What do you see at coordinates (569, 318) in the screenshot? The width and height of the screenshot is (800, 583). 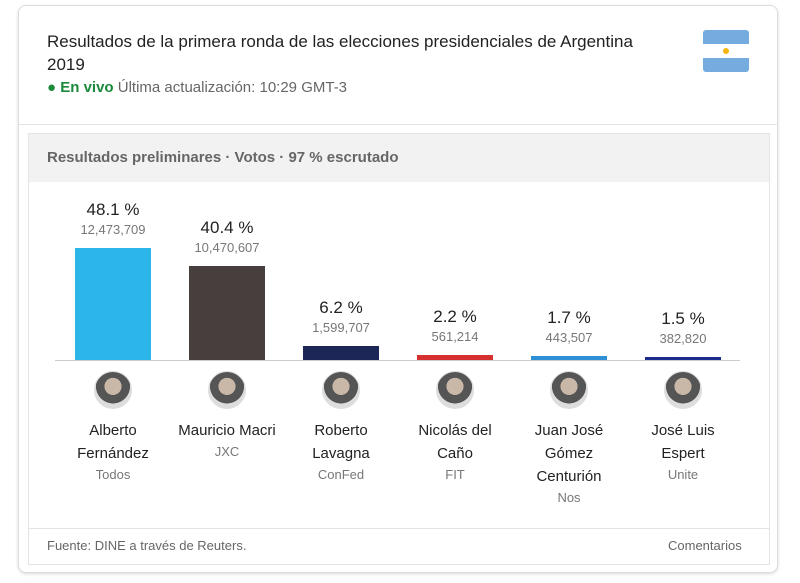 I see `value-label: 1.7 %` at bounding box center [569, 318].